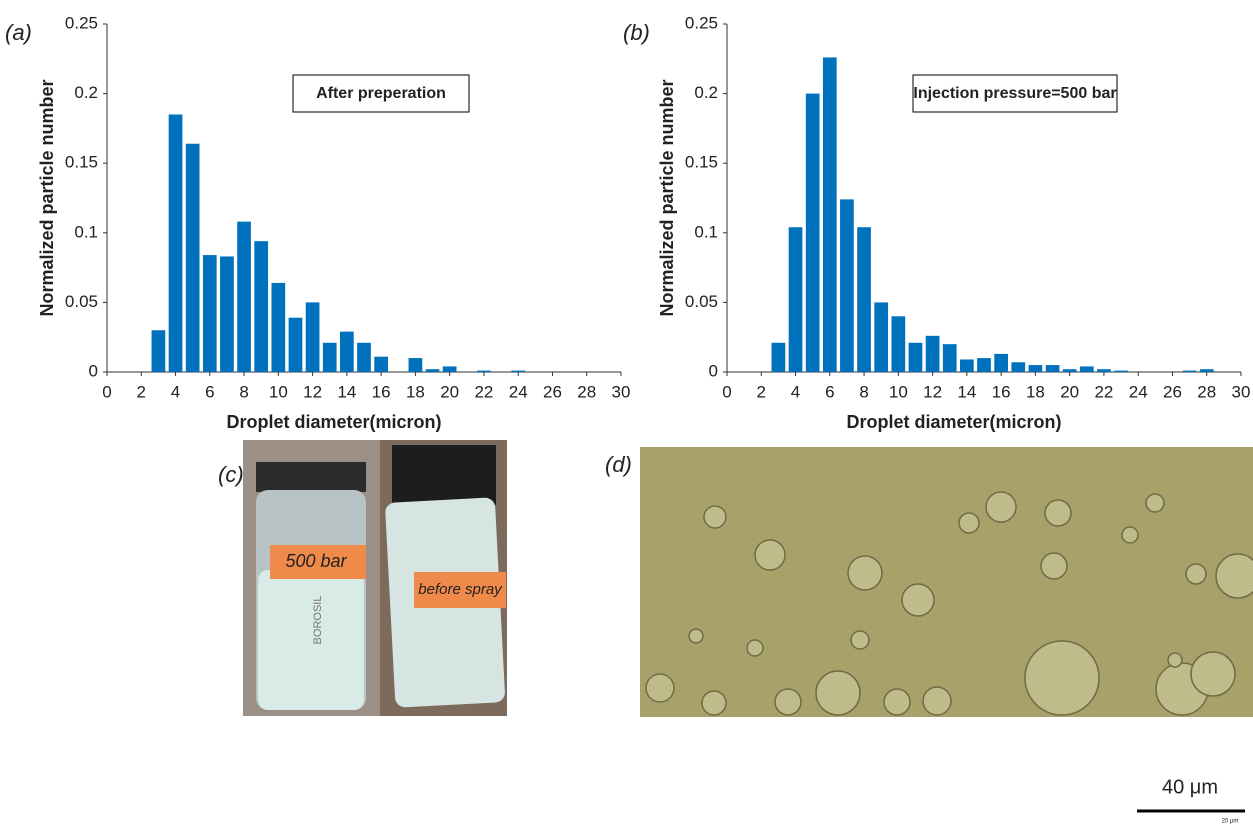  I want to click on x-tick-label: 6, so click(829, 391).